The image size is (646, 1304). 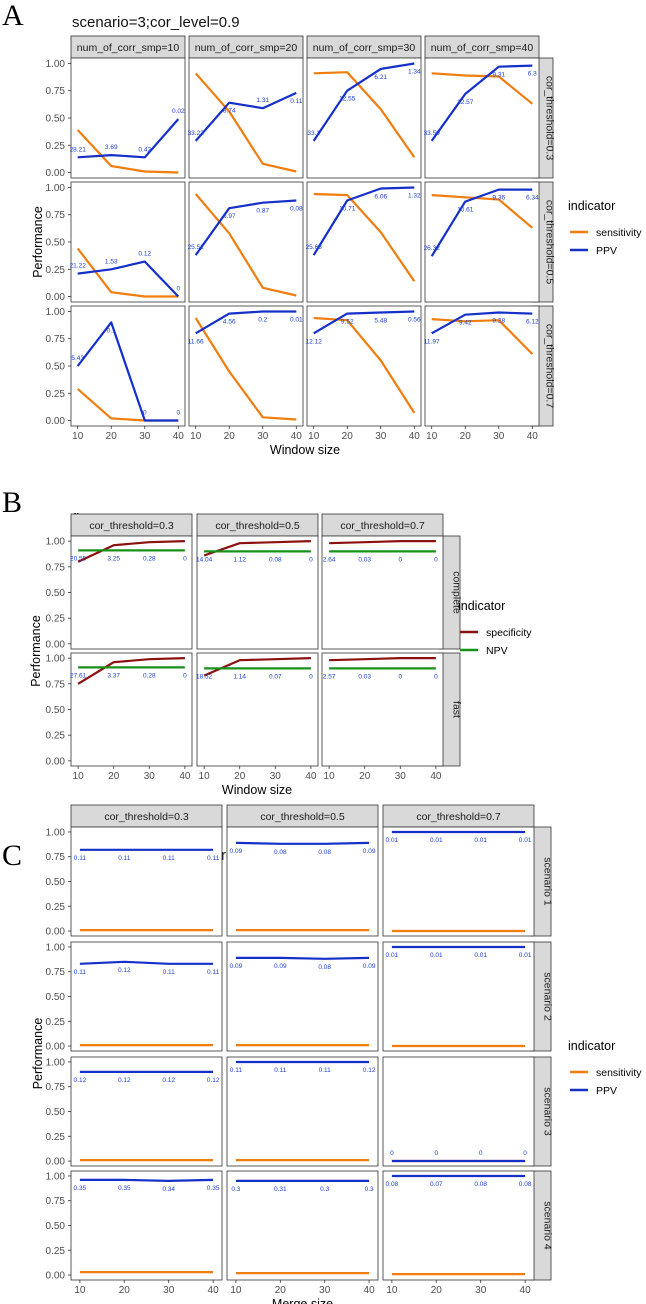 What do you see at coordinates (236, 966) in the screenshot?
I see `data-label: 0.09` at bounding box center [236, 966].